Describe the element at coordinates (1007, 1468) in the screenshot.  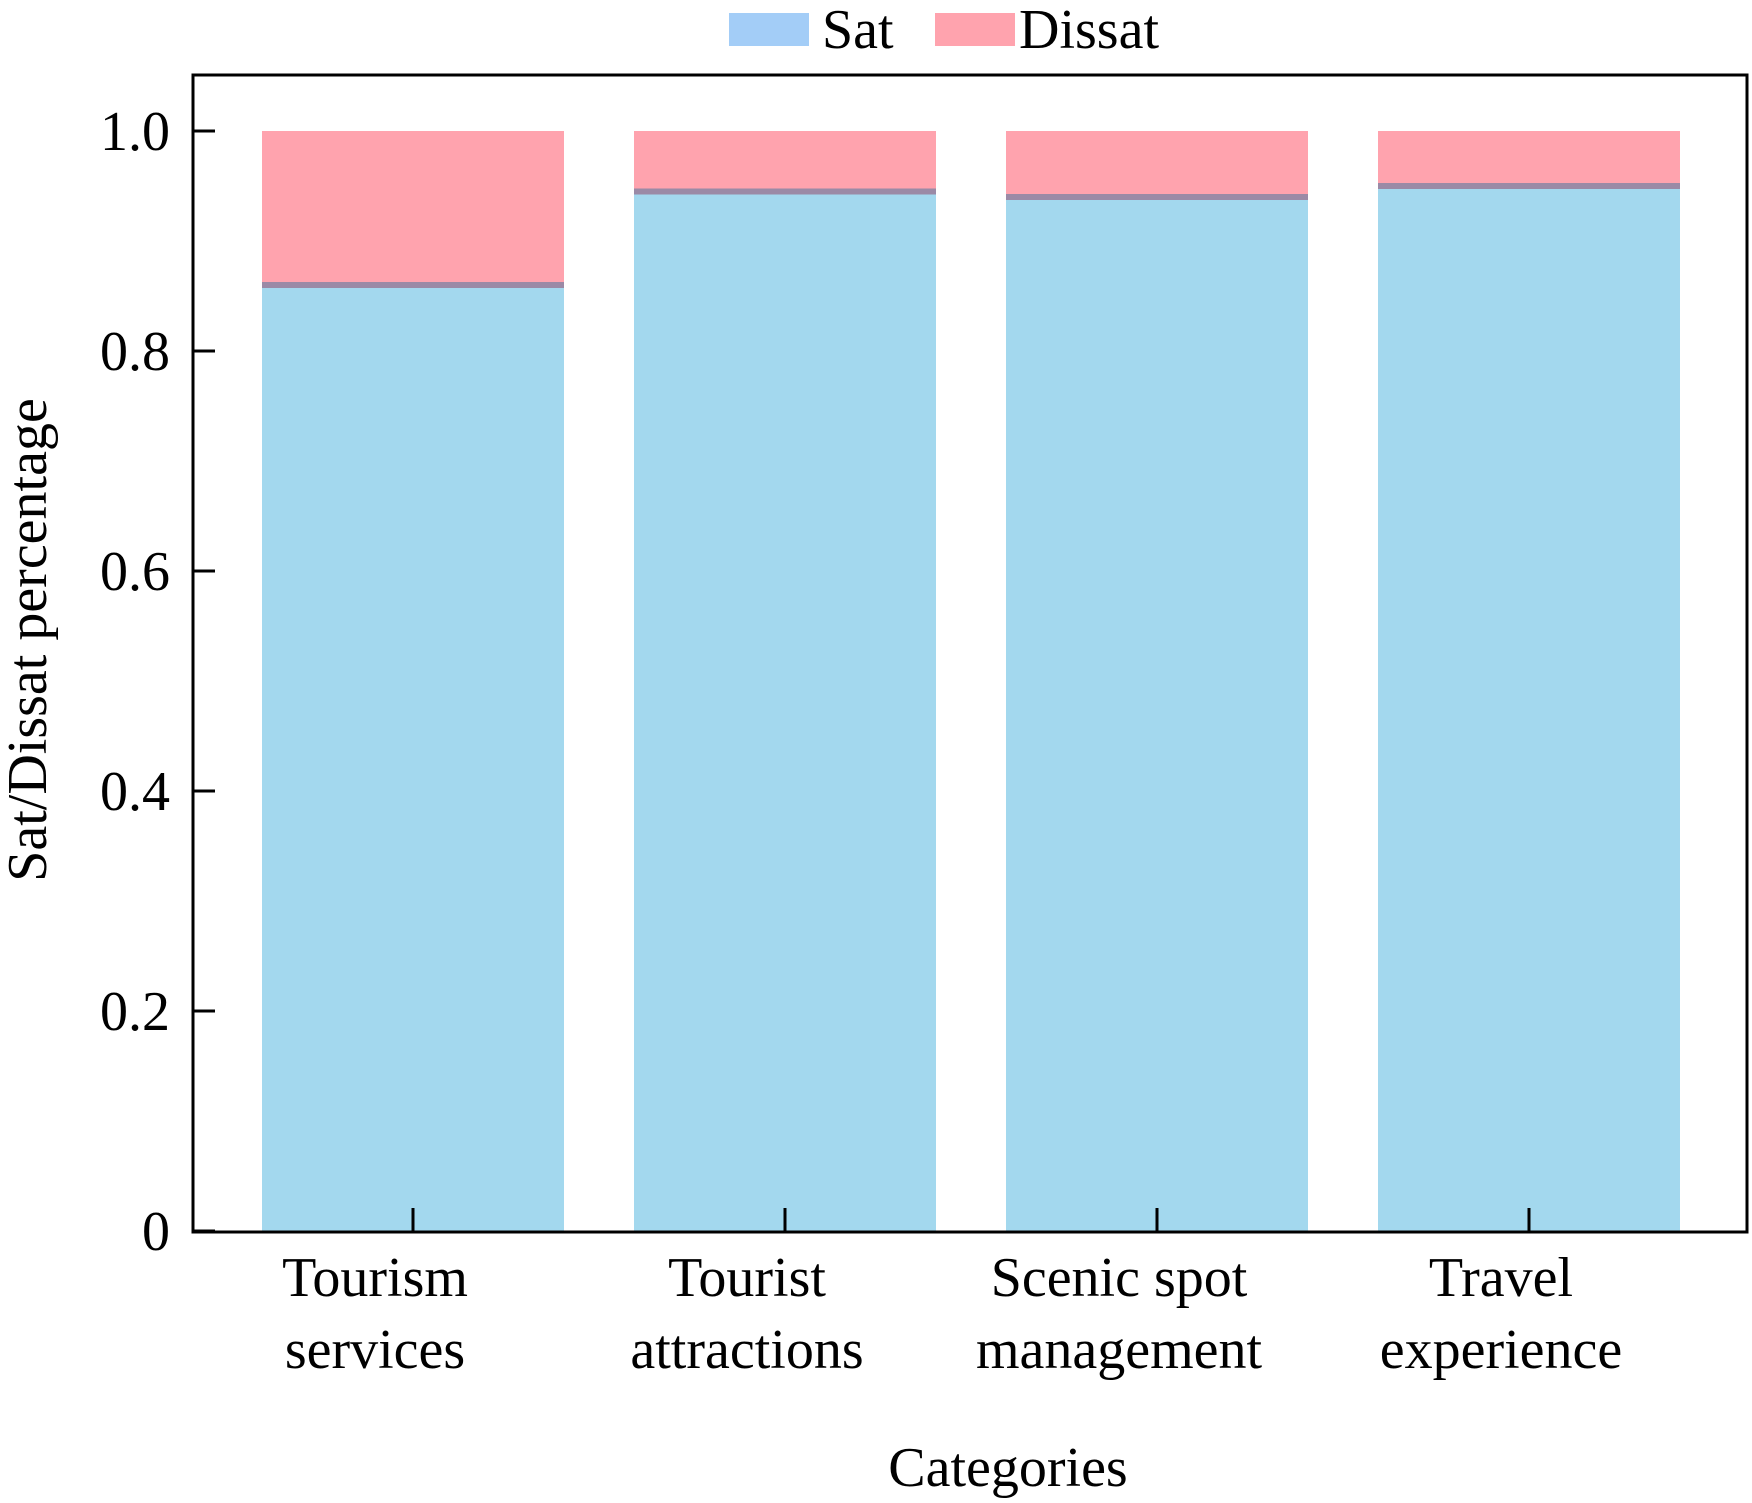
I see `x-axis-title: Categories` at that location.